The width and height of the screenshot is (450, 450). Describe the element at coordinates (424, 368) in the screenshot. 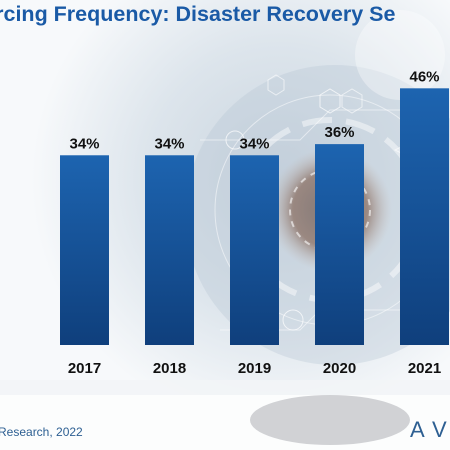

I see `category-label-2021: 2021` at that location.